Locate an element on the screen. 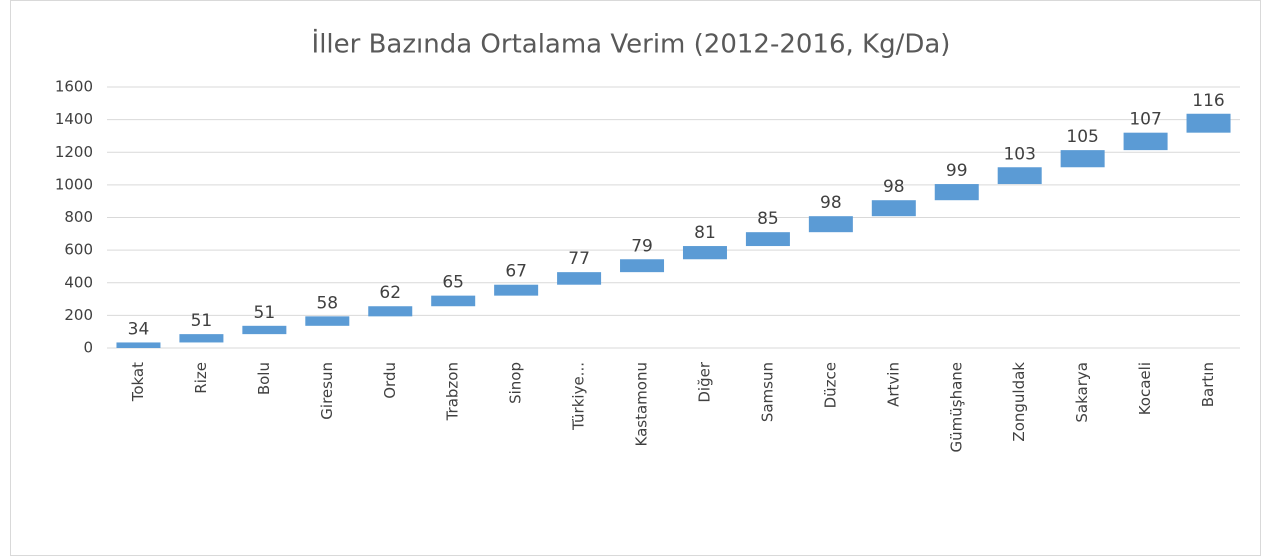  x-tick-label: Sinop is located at coordinates (516, 383).